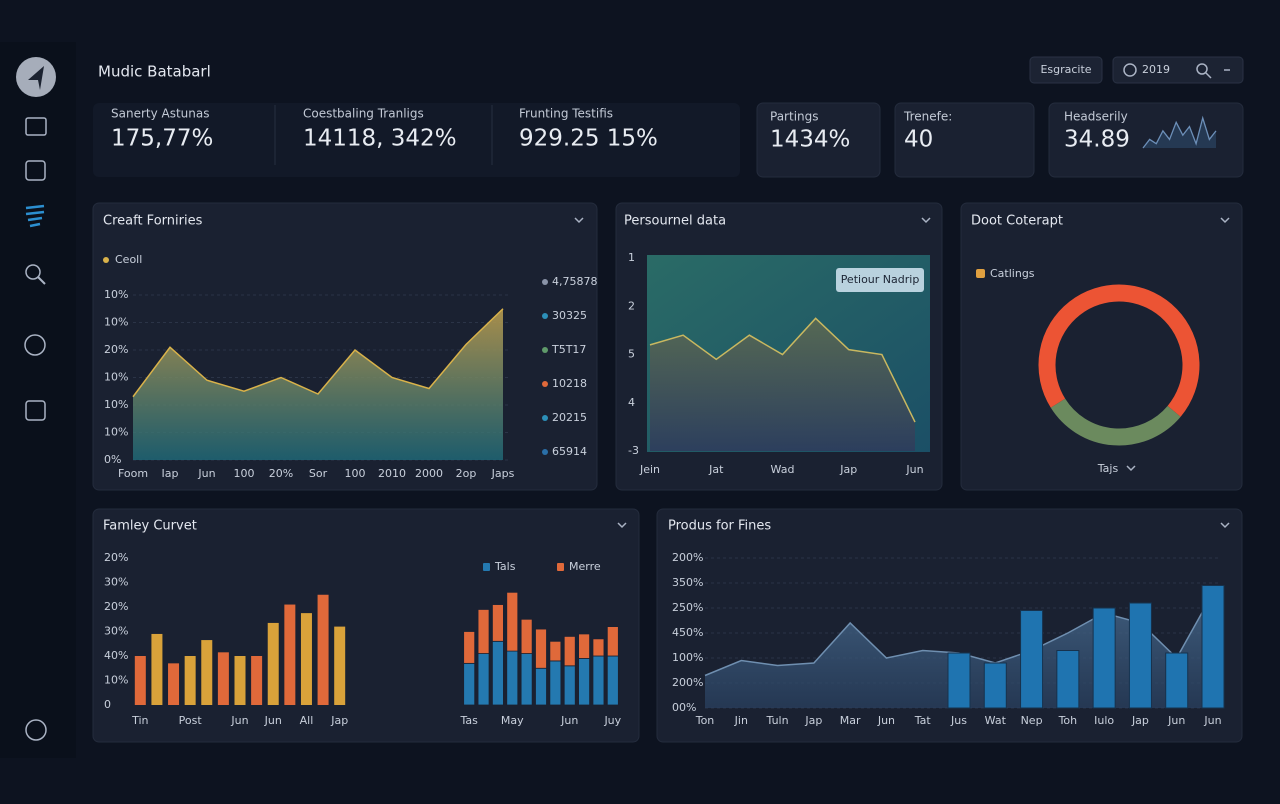 This screenshot has height=804, width=1280. I want to click on x-tick-label: Nep, so click(1032, 720).